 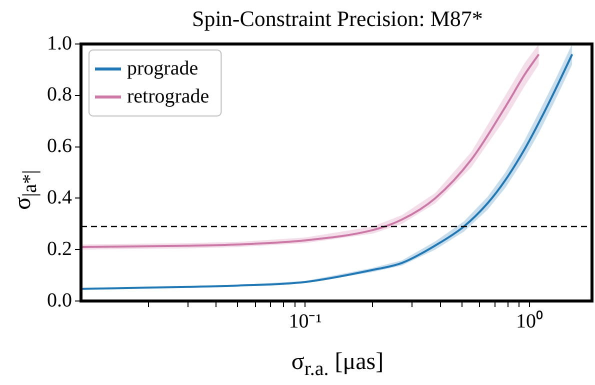 I want to click on y-tick-label: 1.0, so click(x=59, y=43).